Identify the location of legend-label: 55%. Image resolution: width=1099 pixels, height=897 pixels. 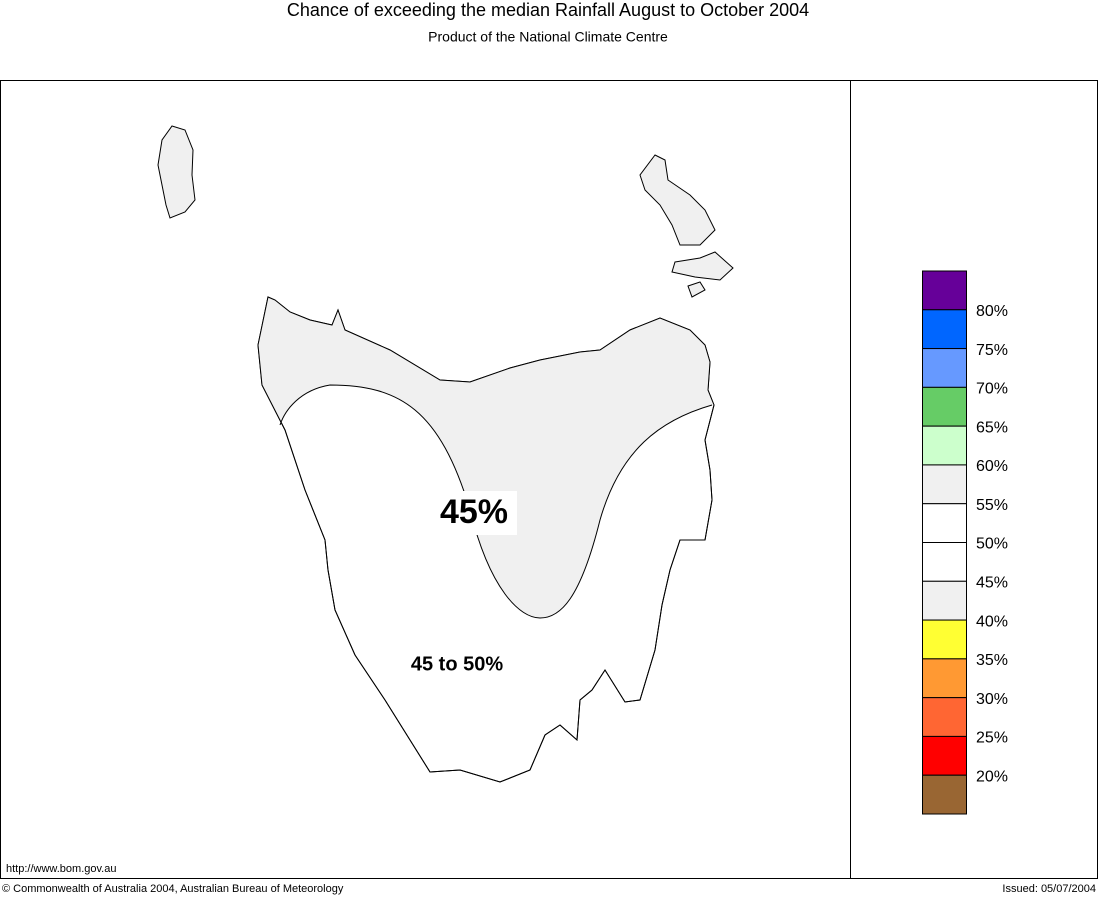
(992, 505).